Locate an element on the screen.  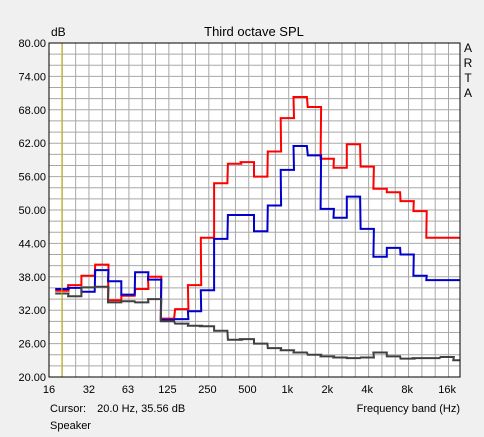
cursor-readout: Cursor: 20.0 Hz, 35.56 dB is located at coordinates (117, 409).